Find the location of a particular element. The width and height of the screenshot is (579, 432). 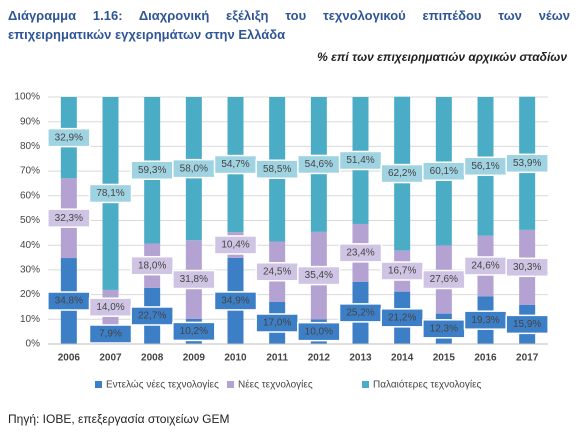

value-label: 34,8% is located at coordinates (69, 301).